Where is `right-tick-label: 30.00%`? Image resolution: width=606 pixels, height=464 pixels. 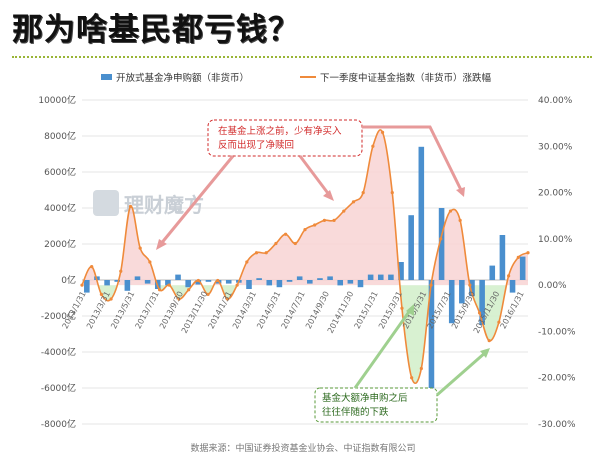
right-tick-label: 30.00% is located at coordinates (555, 147).